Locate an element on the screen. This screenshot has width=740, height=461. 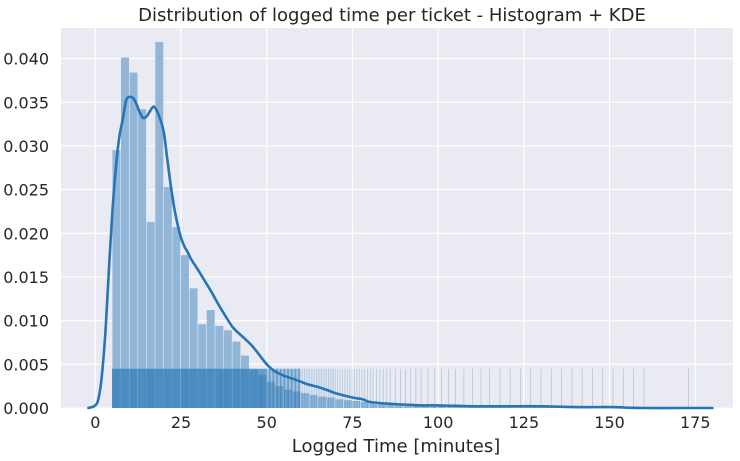
y-tick-label: 0.000 is located at coordinates (26, 408).